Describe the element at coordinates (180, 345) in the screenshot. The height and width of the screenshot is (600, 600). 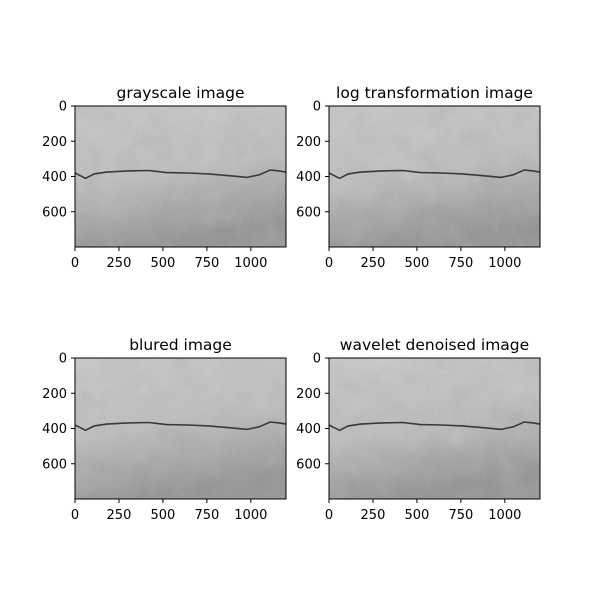
I see `subplot-title: blured image` at that location.